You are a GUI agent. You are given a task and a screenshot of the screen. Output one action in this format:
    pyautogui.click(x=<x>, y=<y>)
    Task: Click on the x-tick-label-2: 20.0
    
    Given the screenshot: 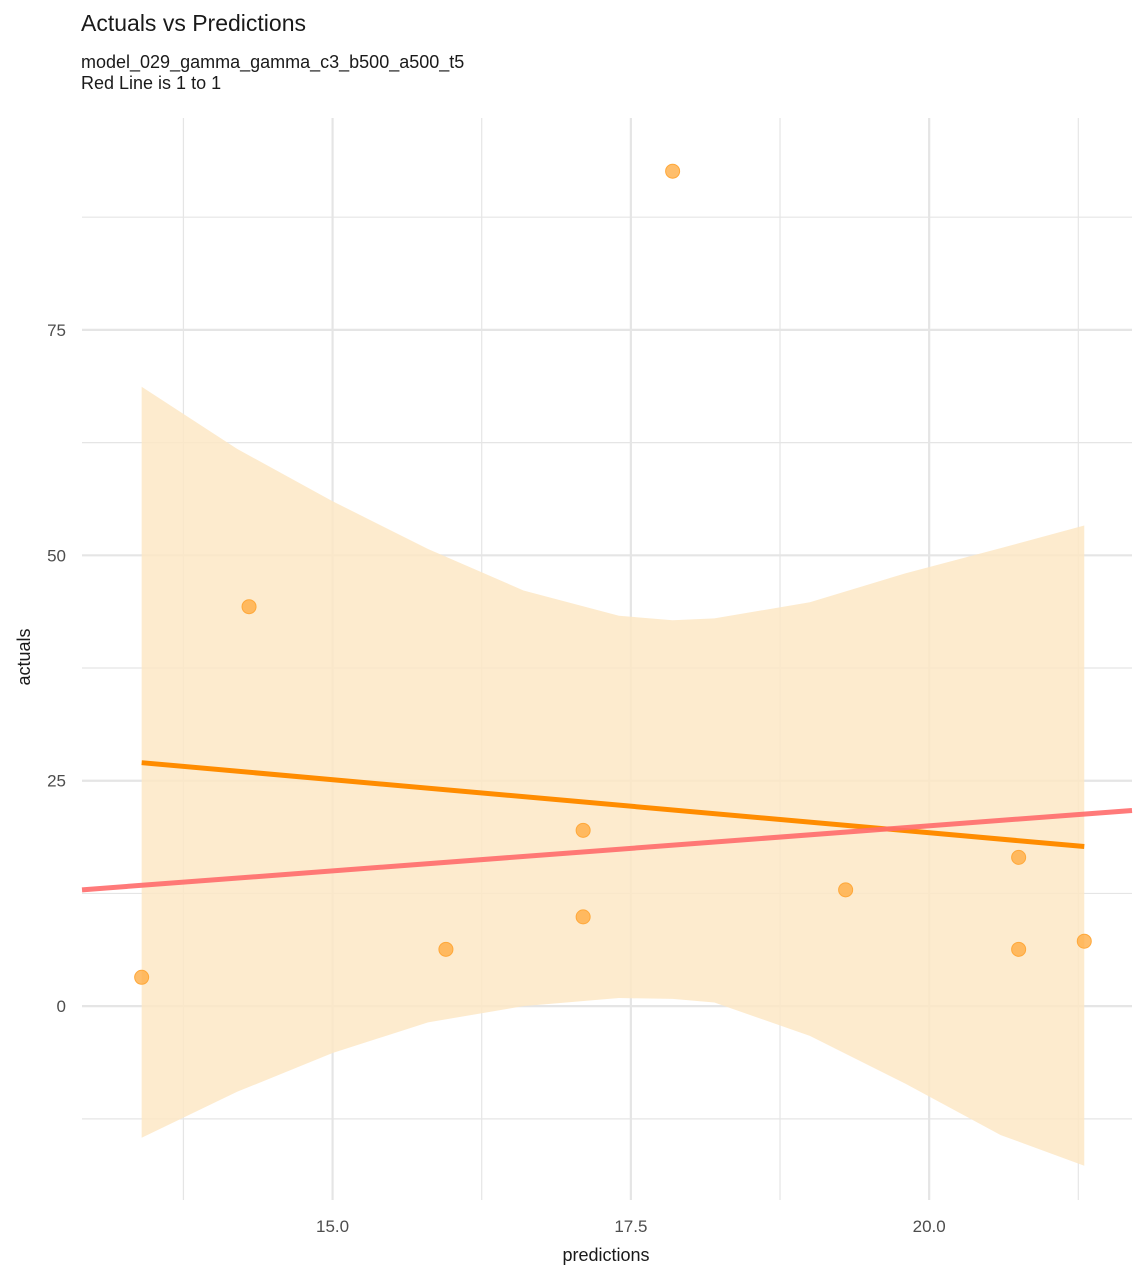 What is the action you would take?
    pyautogui.click(x=929, y=1226)
    